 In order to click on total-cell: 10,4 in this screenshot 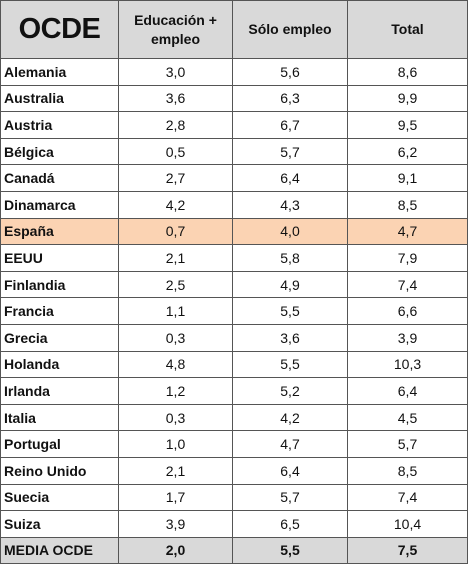, I will do `click(407, 524)`.